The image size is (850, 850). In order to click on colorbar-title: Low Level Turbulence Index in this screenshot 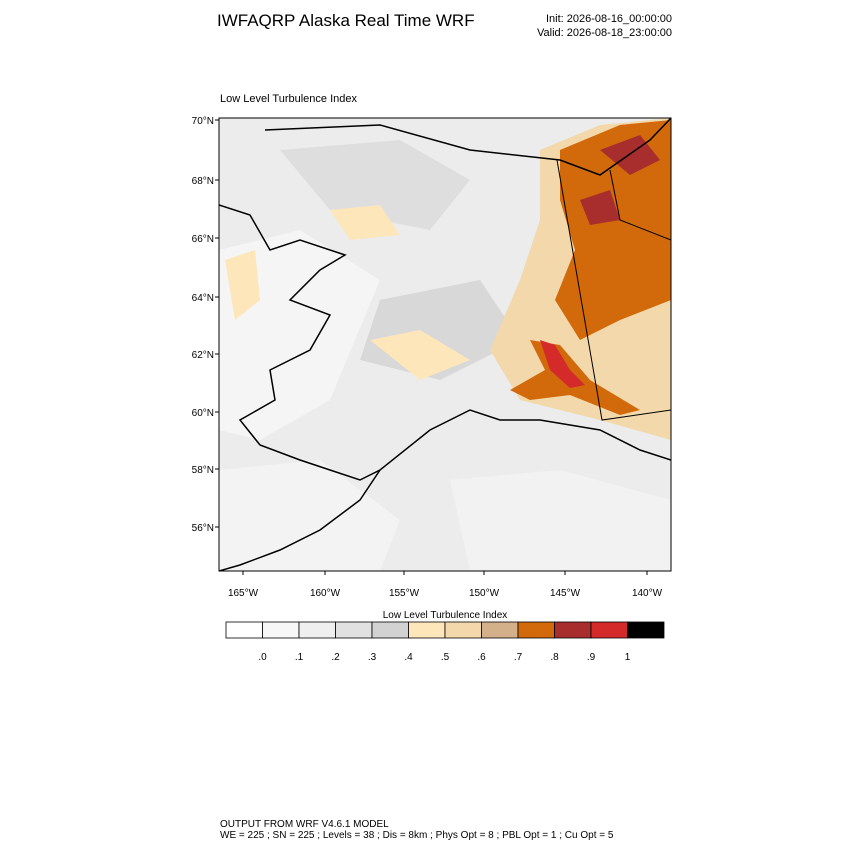, I will do `click(445, 615)`.